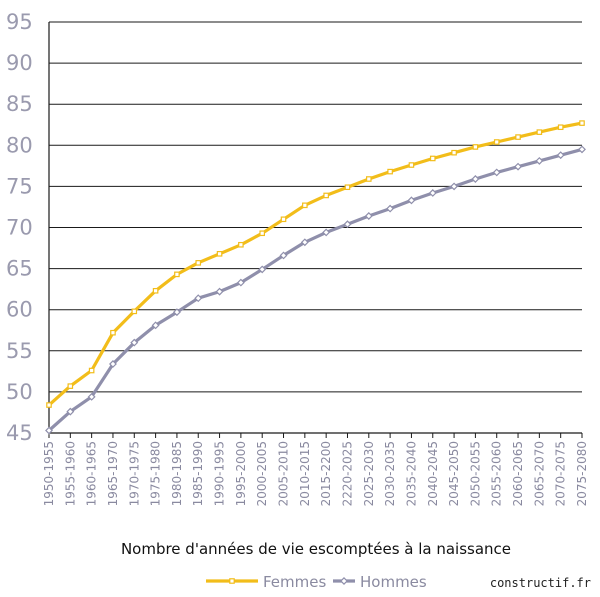 The image size is (600, 597). Describe the element at coordinates (262, 473) in the screenshot. I see `x-tick-label: 2000-2005` at that location.